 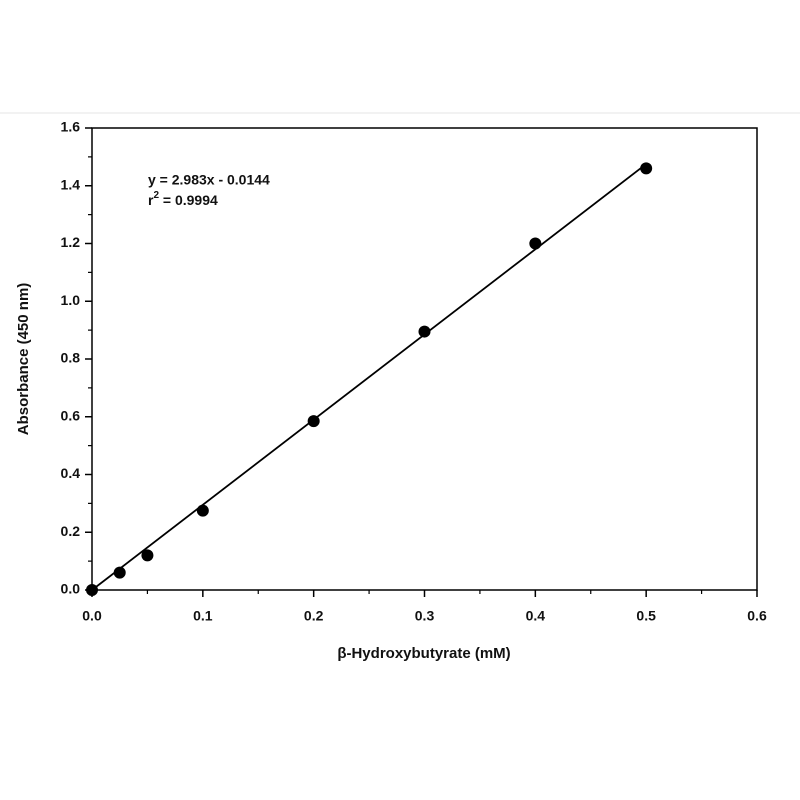 What do you see at coordinates (71, 589) in the screenshot?
I see `y-tick-label: 0.0` at bounding box center [71, 589].